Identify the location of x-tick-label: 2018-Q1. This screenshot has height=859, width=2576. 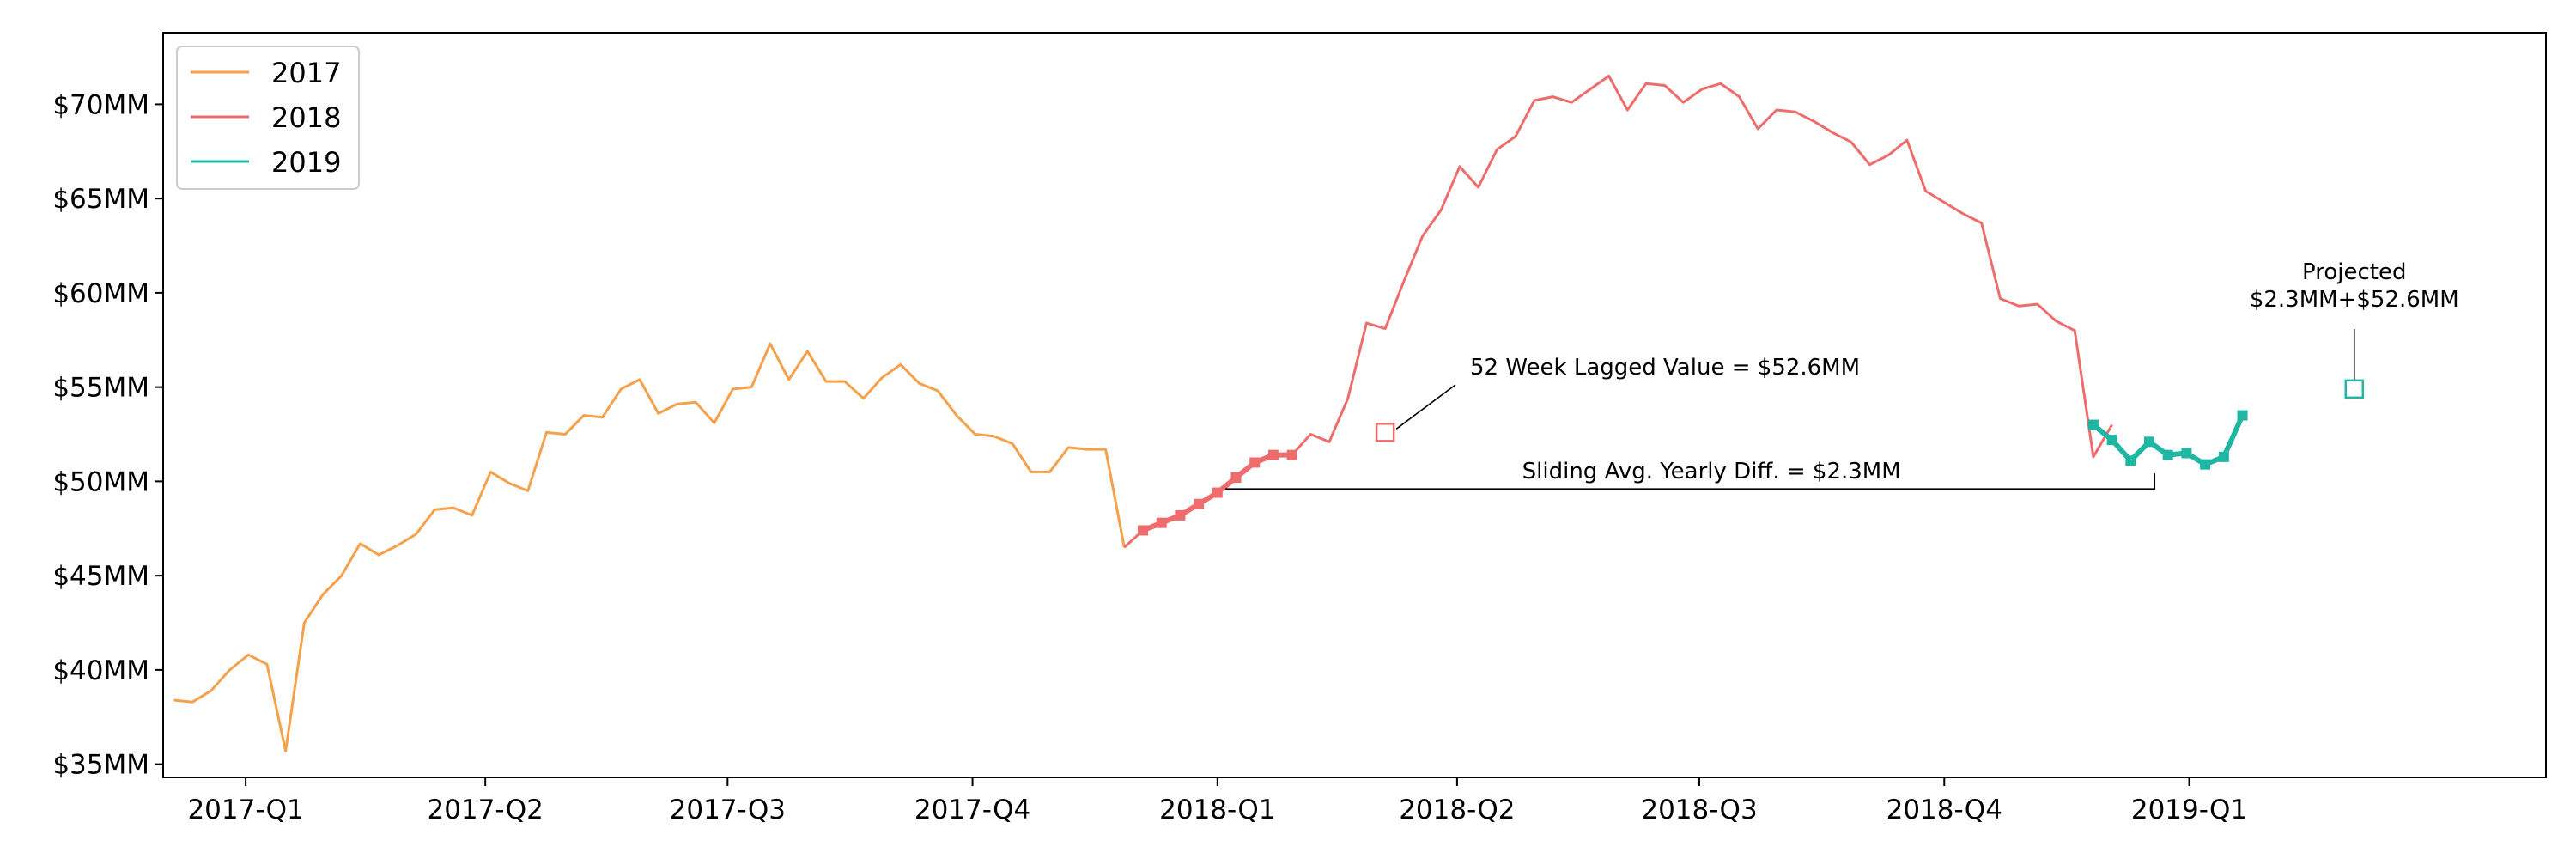
(1217, 810).